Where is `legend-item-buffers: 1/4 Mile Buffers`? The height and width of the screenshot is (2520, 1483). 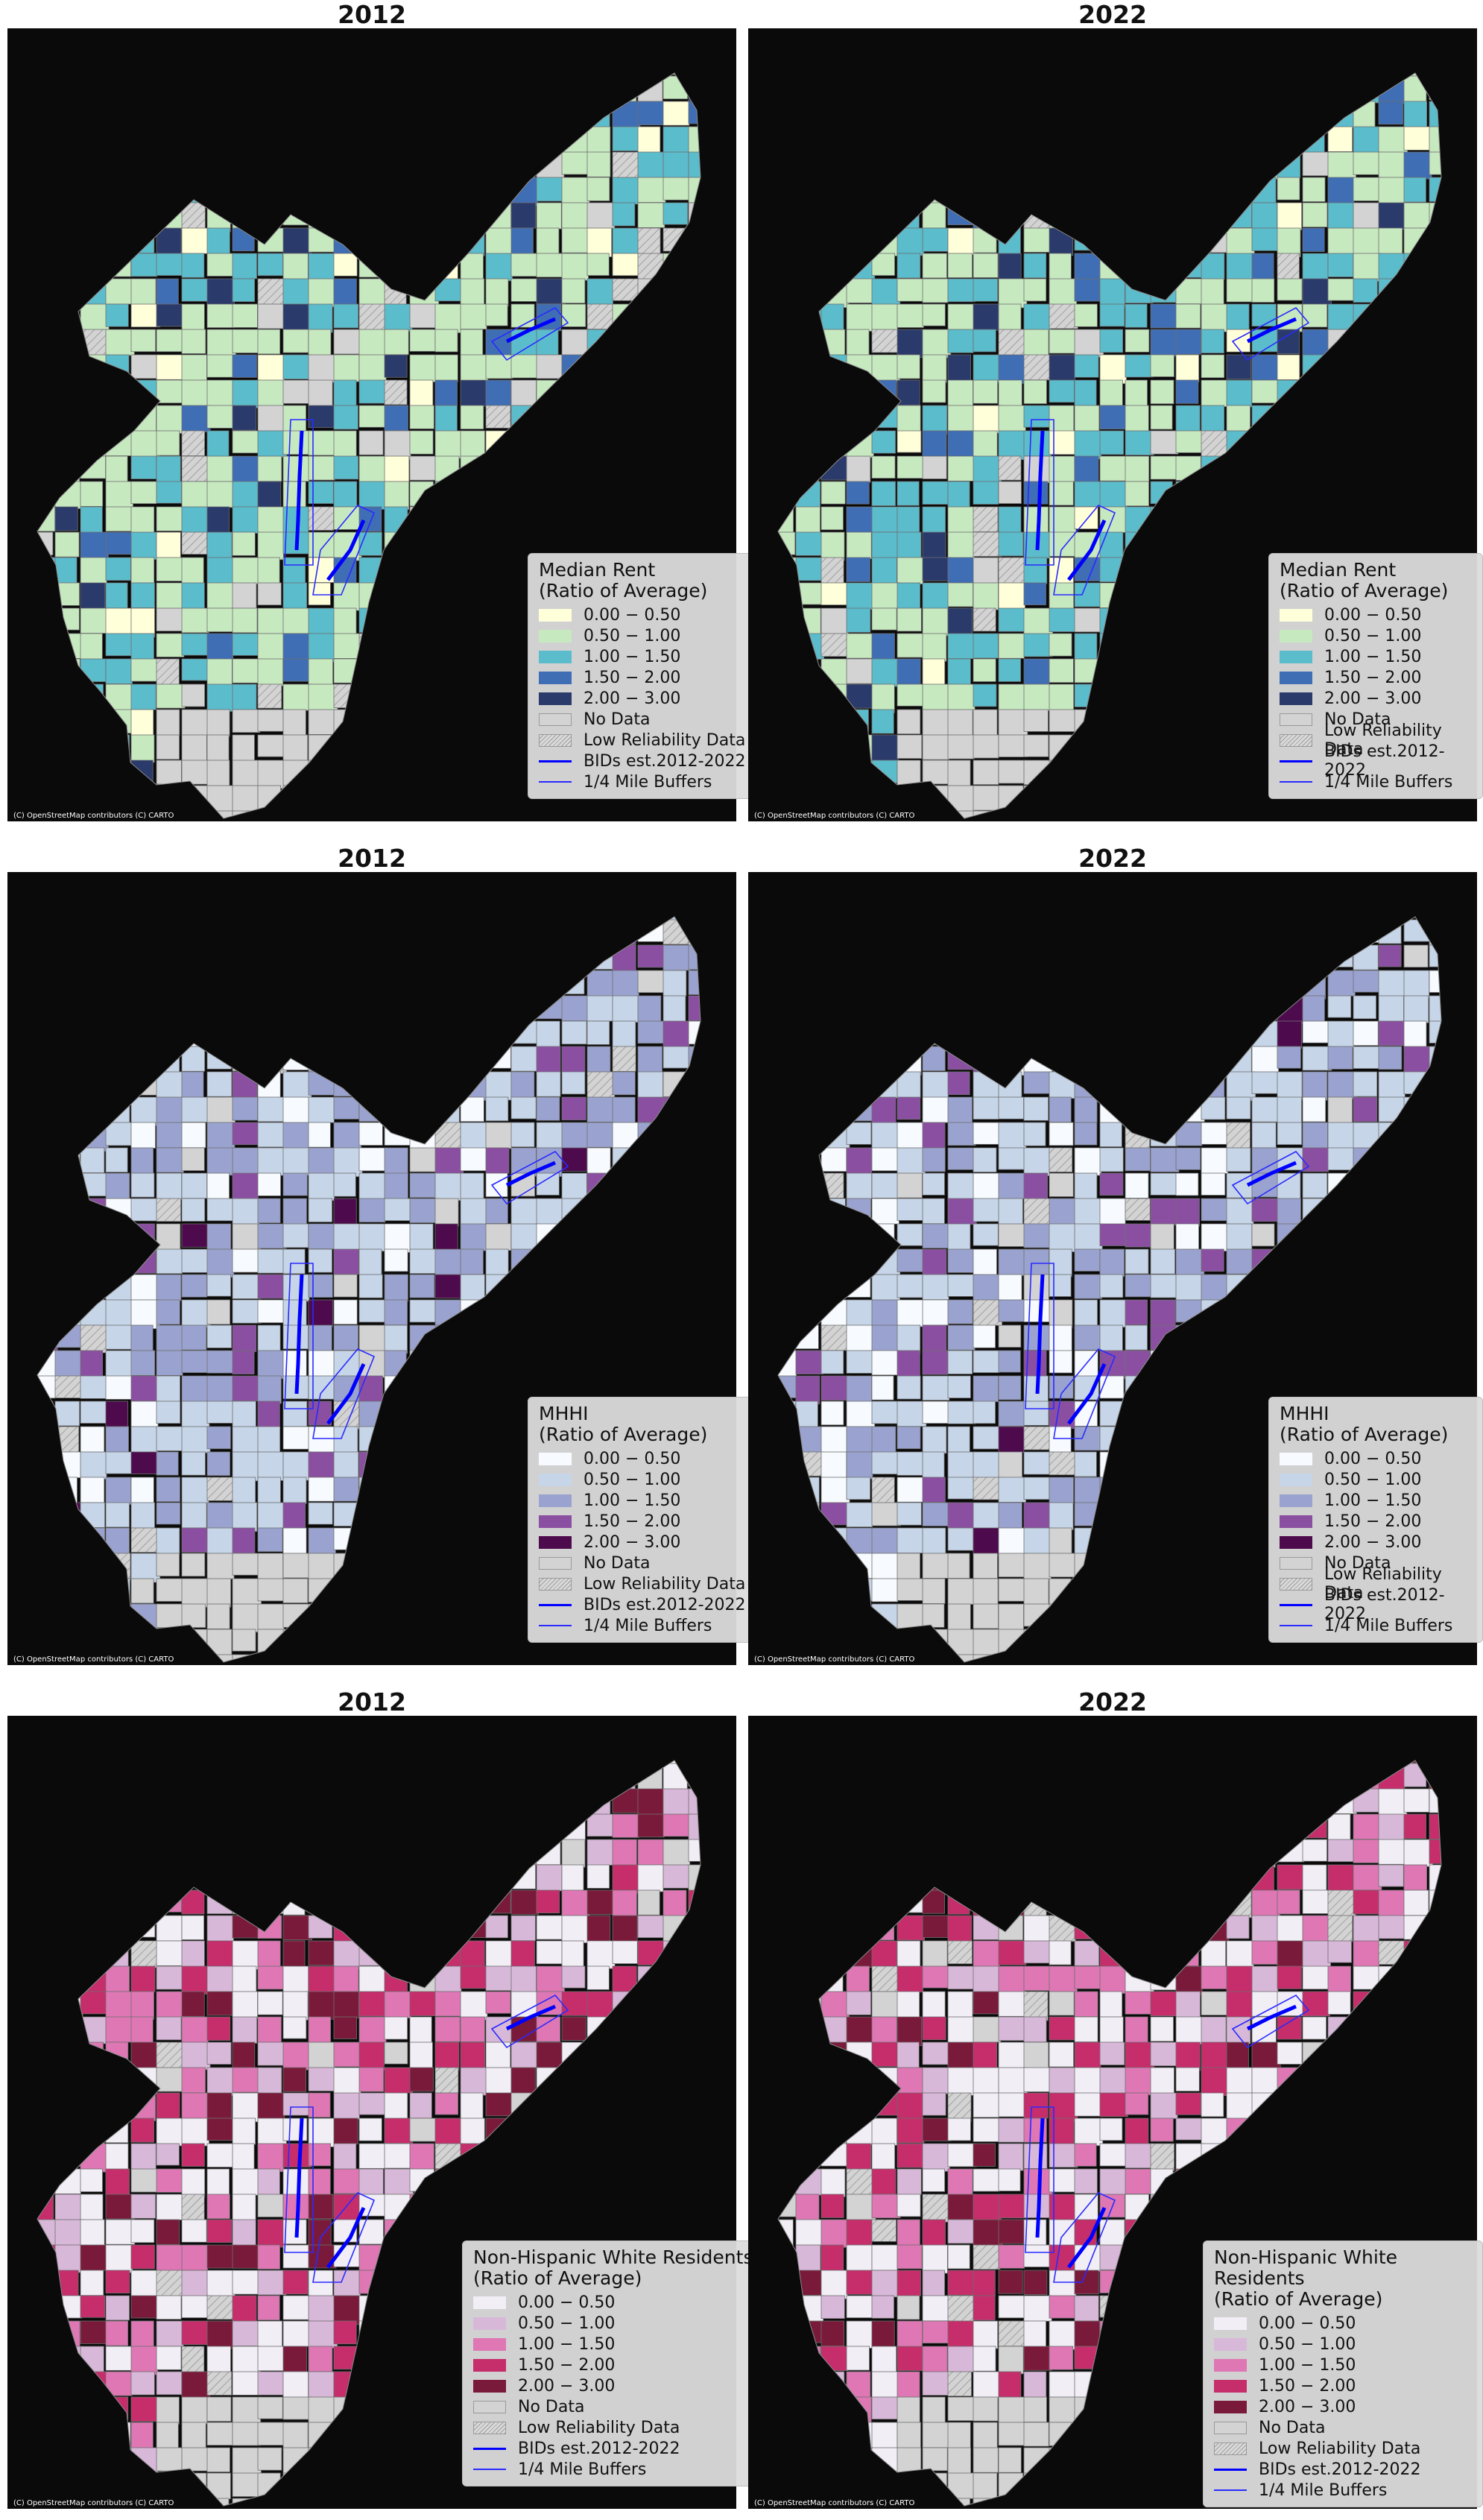 legend-item-buffers: 1/4 Mile Buffers is located at coordinates (1376, 781).